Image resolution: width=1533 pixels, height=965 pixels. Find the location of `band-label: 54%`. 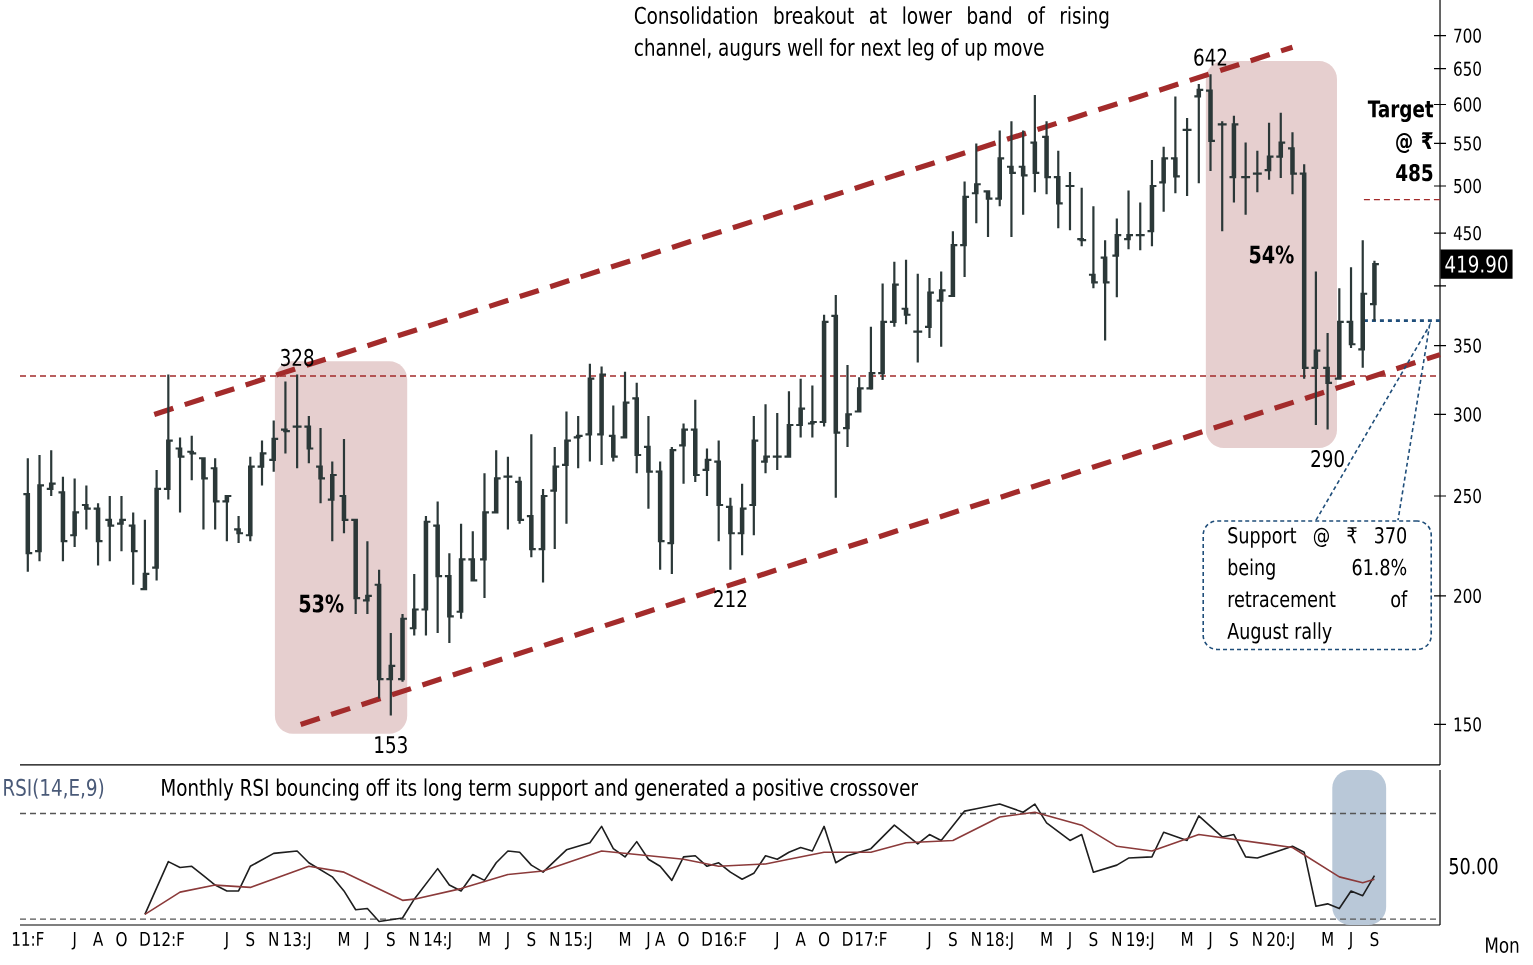

band-label: 54% is located at coordinates (1271, 254).